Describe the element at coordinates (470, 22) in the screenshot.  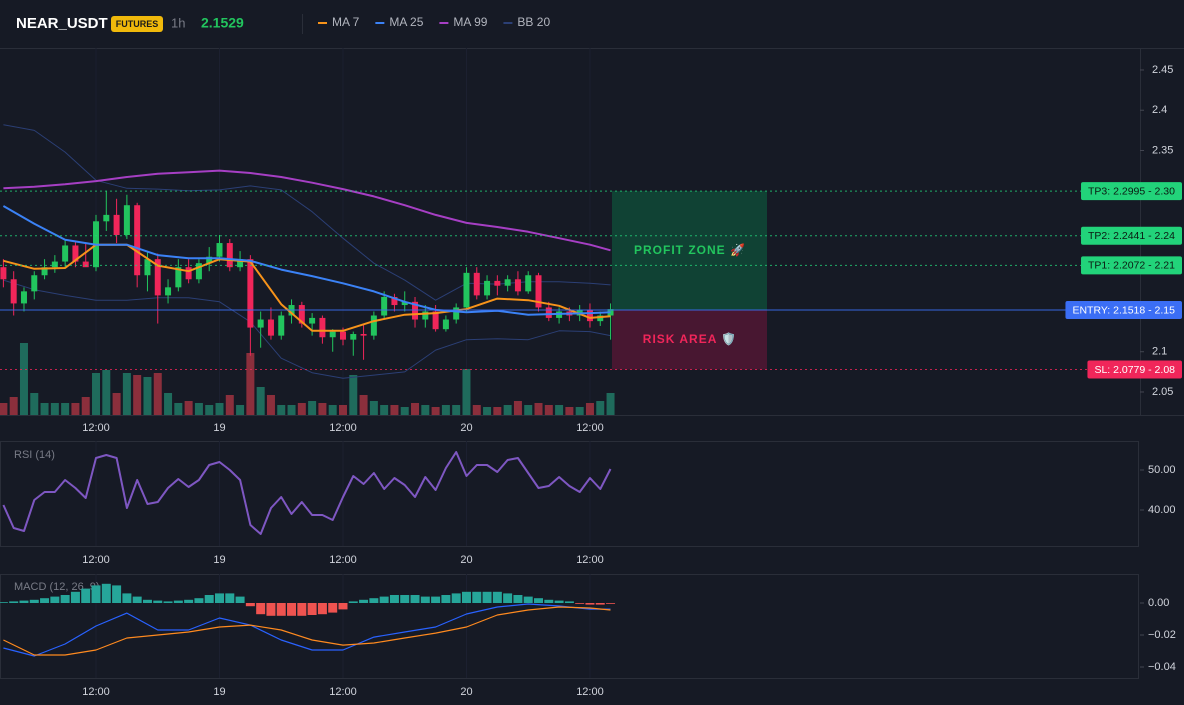
I see `legend-label: MA 99` at that location.